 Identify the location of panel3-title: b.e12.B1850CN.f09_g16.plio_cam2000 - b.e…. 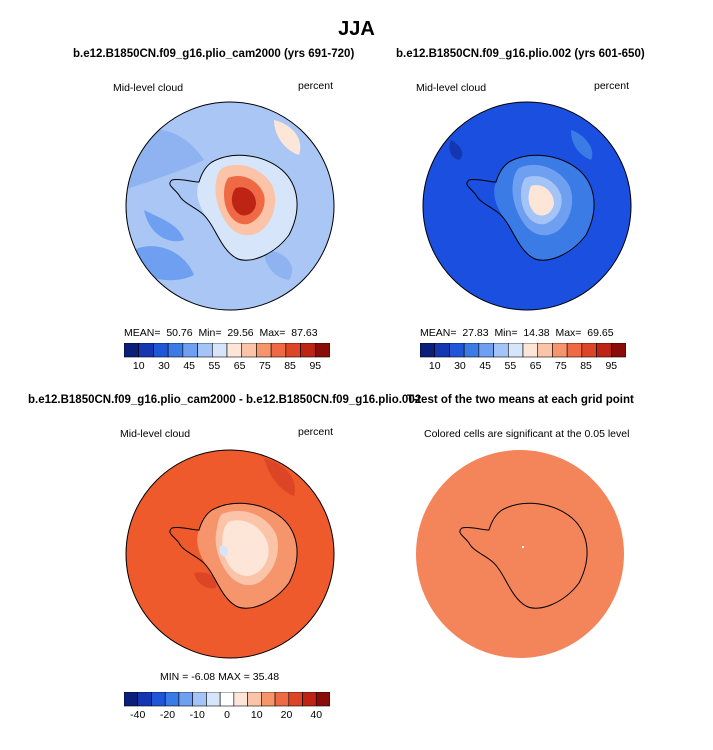
(225, 400).